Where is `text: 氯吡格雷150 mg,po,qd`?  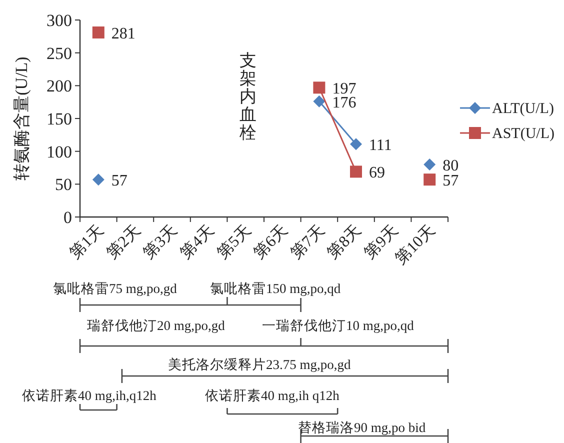
text: 氯吡格雷150 mg,po,qd is located at coordinates (275, 288).